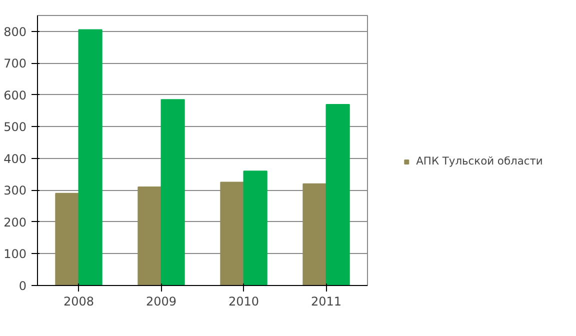  What do you see at coordinates (15, 127) in the screenshot?
I see `y-tick-label: 500` at bounding box center [15, 127].